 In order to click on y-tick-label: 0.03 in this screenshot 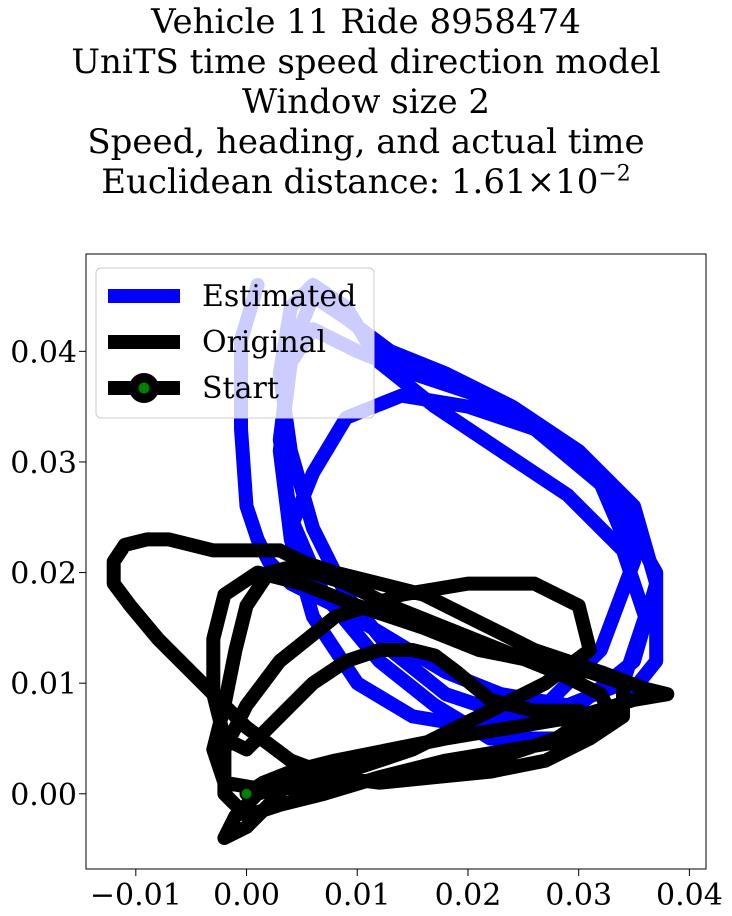, I will do `click(43, 463)`.